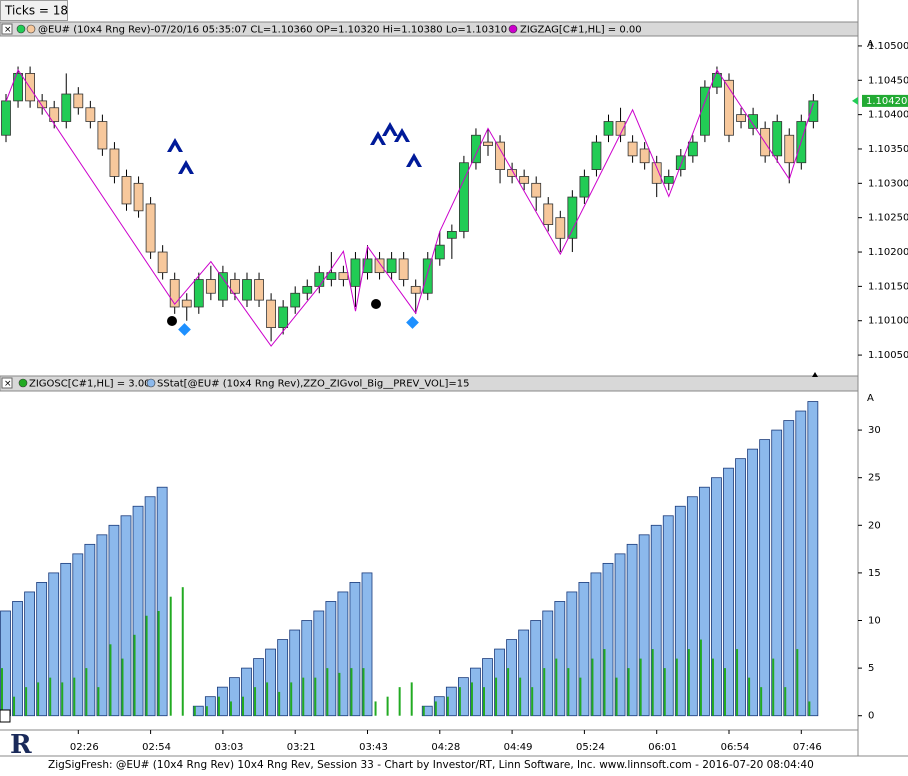 The width and height of the screenshot is (908, 776). Describe the element at coordinates (518, 747) in the screenshot. I see `x-tick-label: 04:49` at that location.